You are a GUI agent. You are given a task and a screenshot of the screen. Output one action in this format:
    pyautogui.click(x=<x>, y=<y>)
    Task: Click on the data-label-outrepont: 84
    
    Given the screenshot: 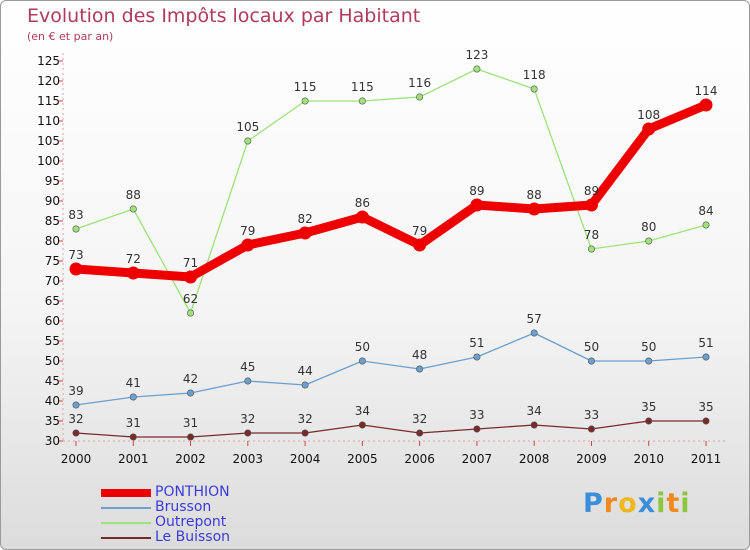 What is the action you would take?
    pyautogui.click(x=705, y=211)
    